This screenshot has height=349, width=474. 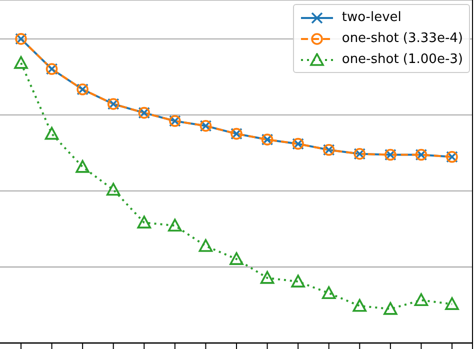 I want to click on legend-label: one-shot (3.33e-4), so click(x=402, y=38).